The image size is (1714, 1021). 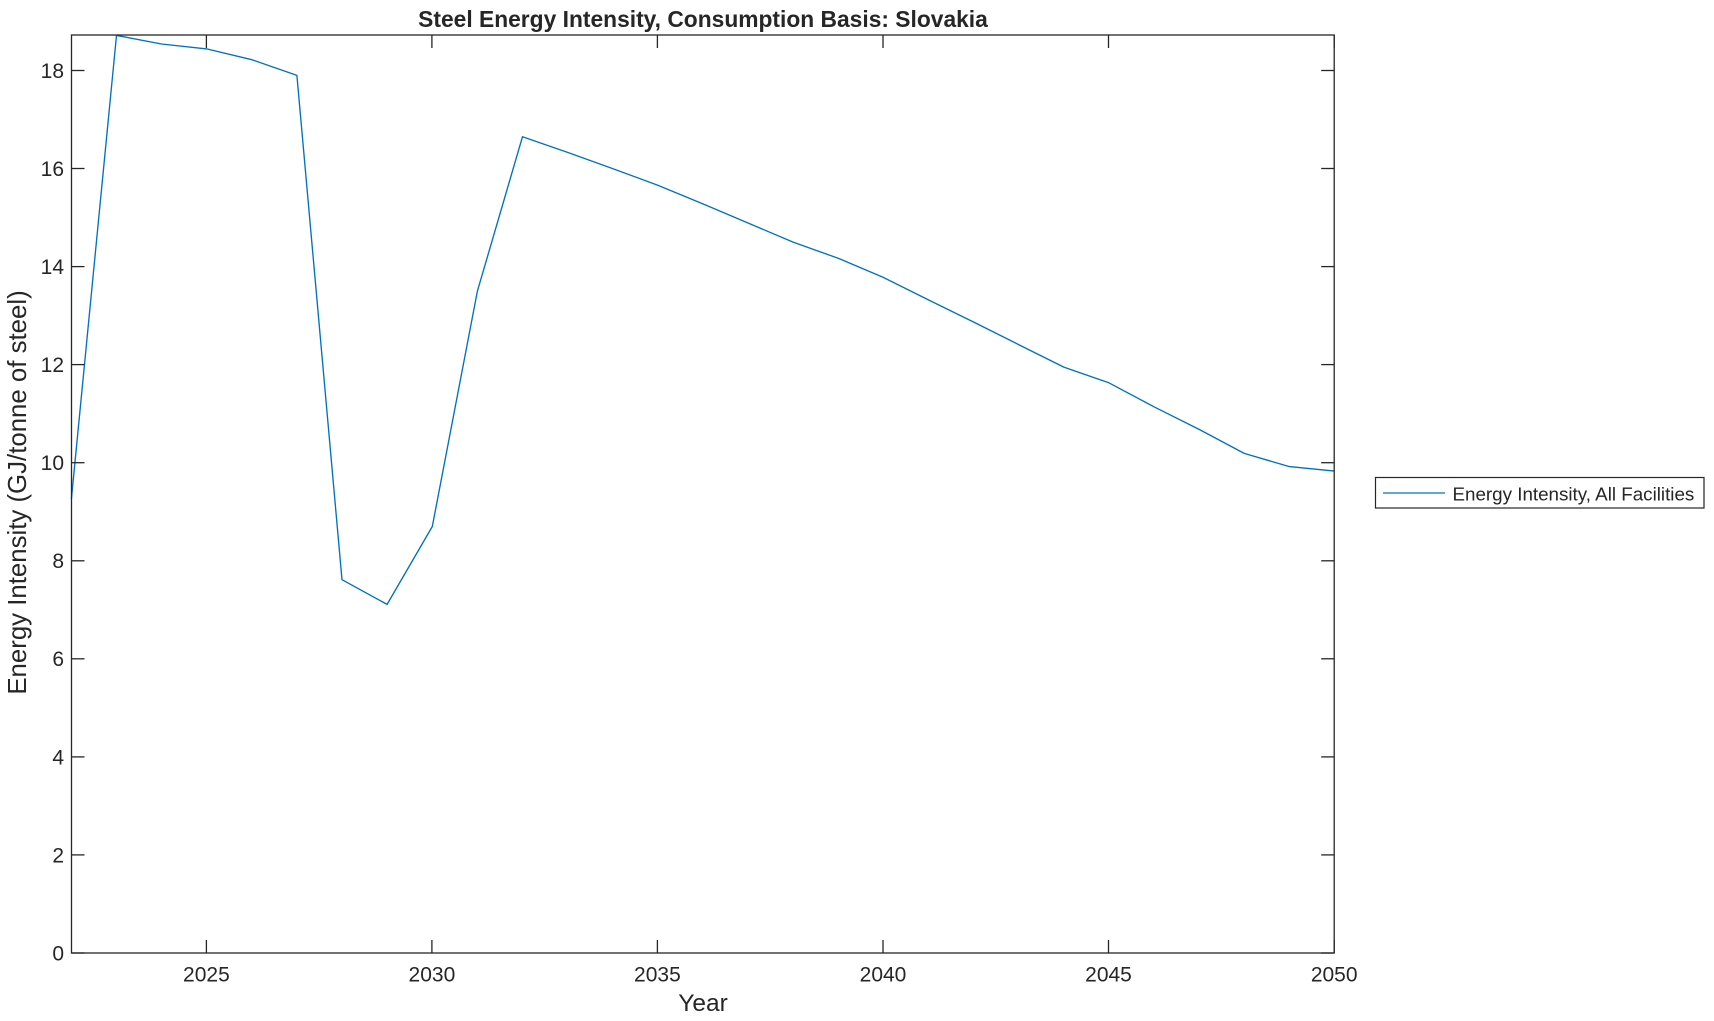 What do you see at coordinates (18, 492) in the screenshot?
I see `svg-text:Energy Intensity (GJ/tonne of: Energy Intensity (GJ/tonne of steel)` at bounding box center [18, 492].